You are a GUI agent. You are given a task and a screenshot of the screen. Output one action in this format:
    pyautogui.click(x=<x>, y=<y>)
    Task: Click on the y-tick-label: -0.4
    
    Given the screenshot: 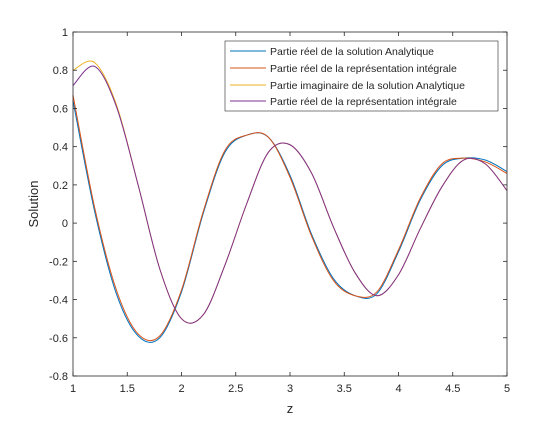 What is the action you would take?
    pyautogui.click(x=58, y=301)
    